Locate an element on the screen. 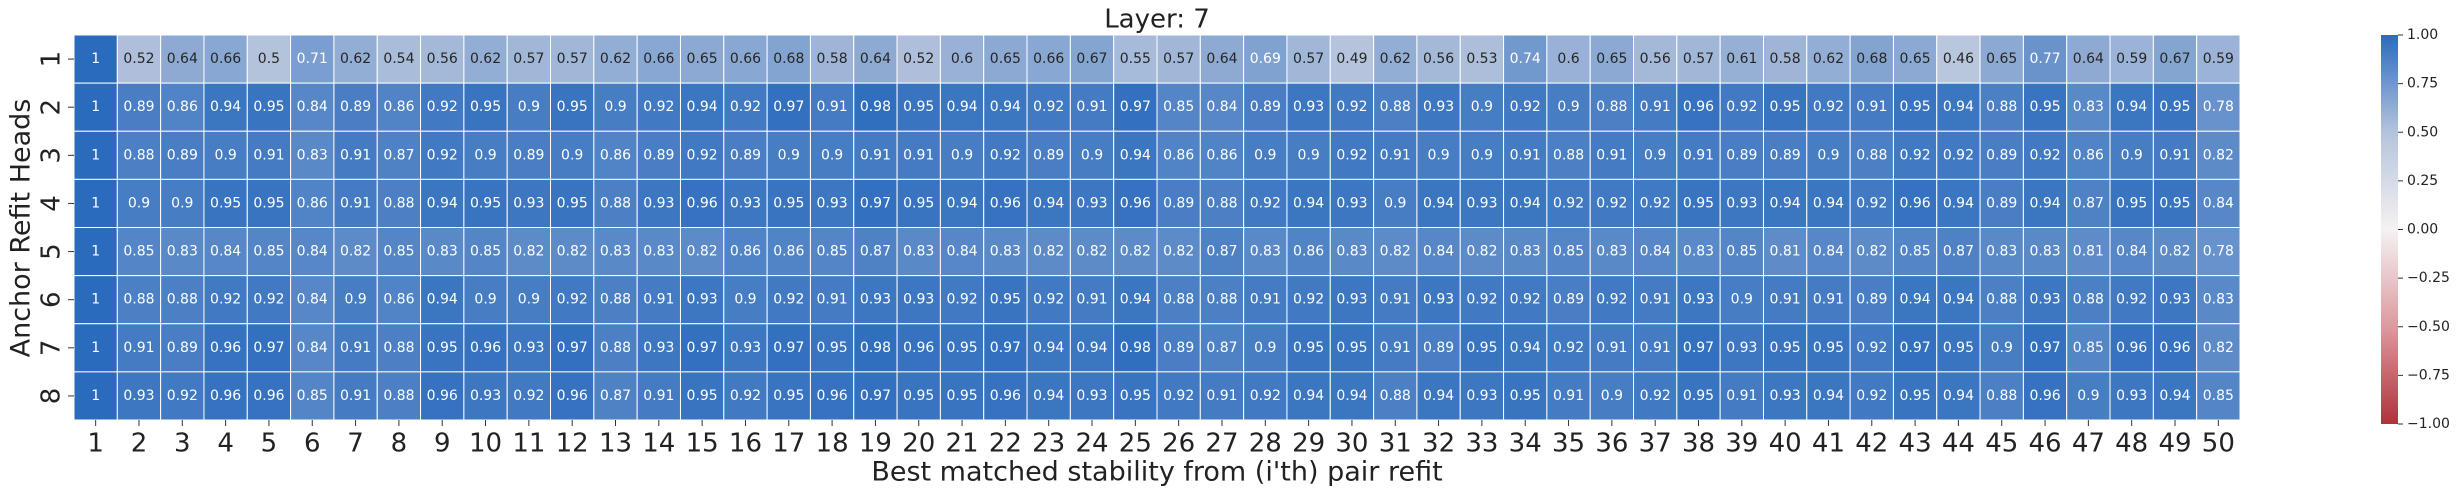 The width and height of the screenshot is (2460, 495). x-tick-label: 32 is located at coordinates (1438, 444).